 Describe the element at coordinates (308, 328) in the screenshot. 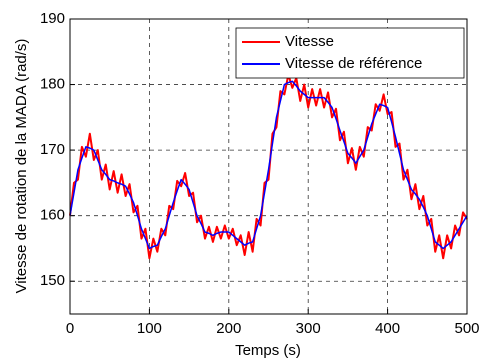

I see `x-tick-label: 300` at that location.